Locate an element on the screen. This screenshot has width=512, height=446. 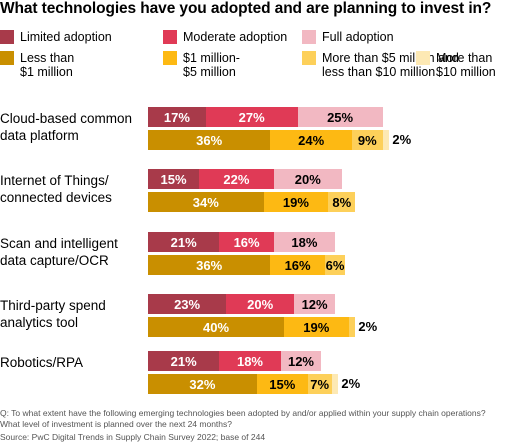
bar-investment-4-1: 40% is located at coordinates (216, 327).